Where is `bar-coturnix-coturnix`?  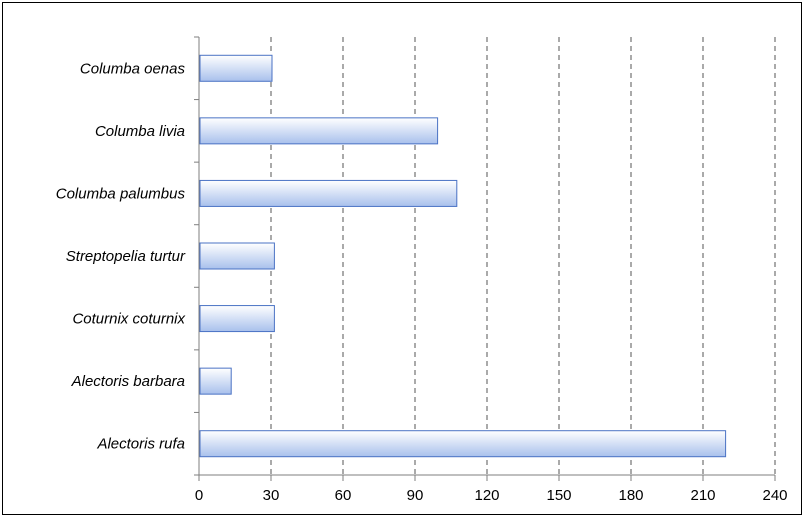 bar-coturnix-coturnix is located at coordinates (237, 319).